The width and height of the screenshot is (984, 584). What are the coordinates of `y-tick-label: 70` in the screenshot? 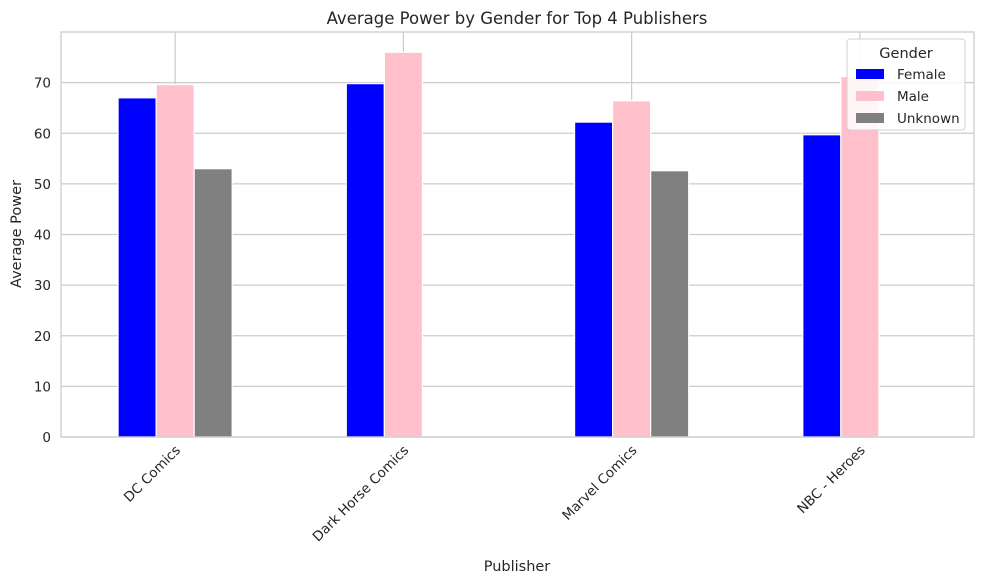 It's located at (42, 84).